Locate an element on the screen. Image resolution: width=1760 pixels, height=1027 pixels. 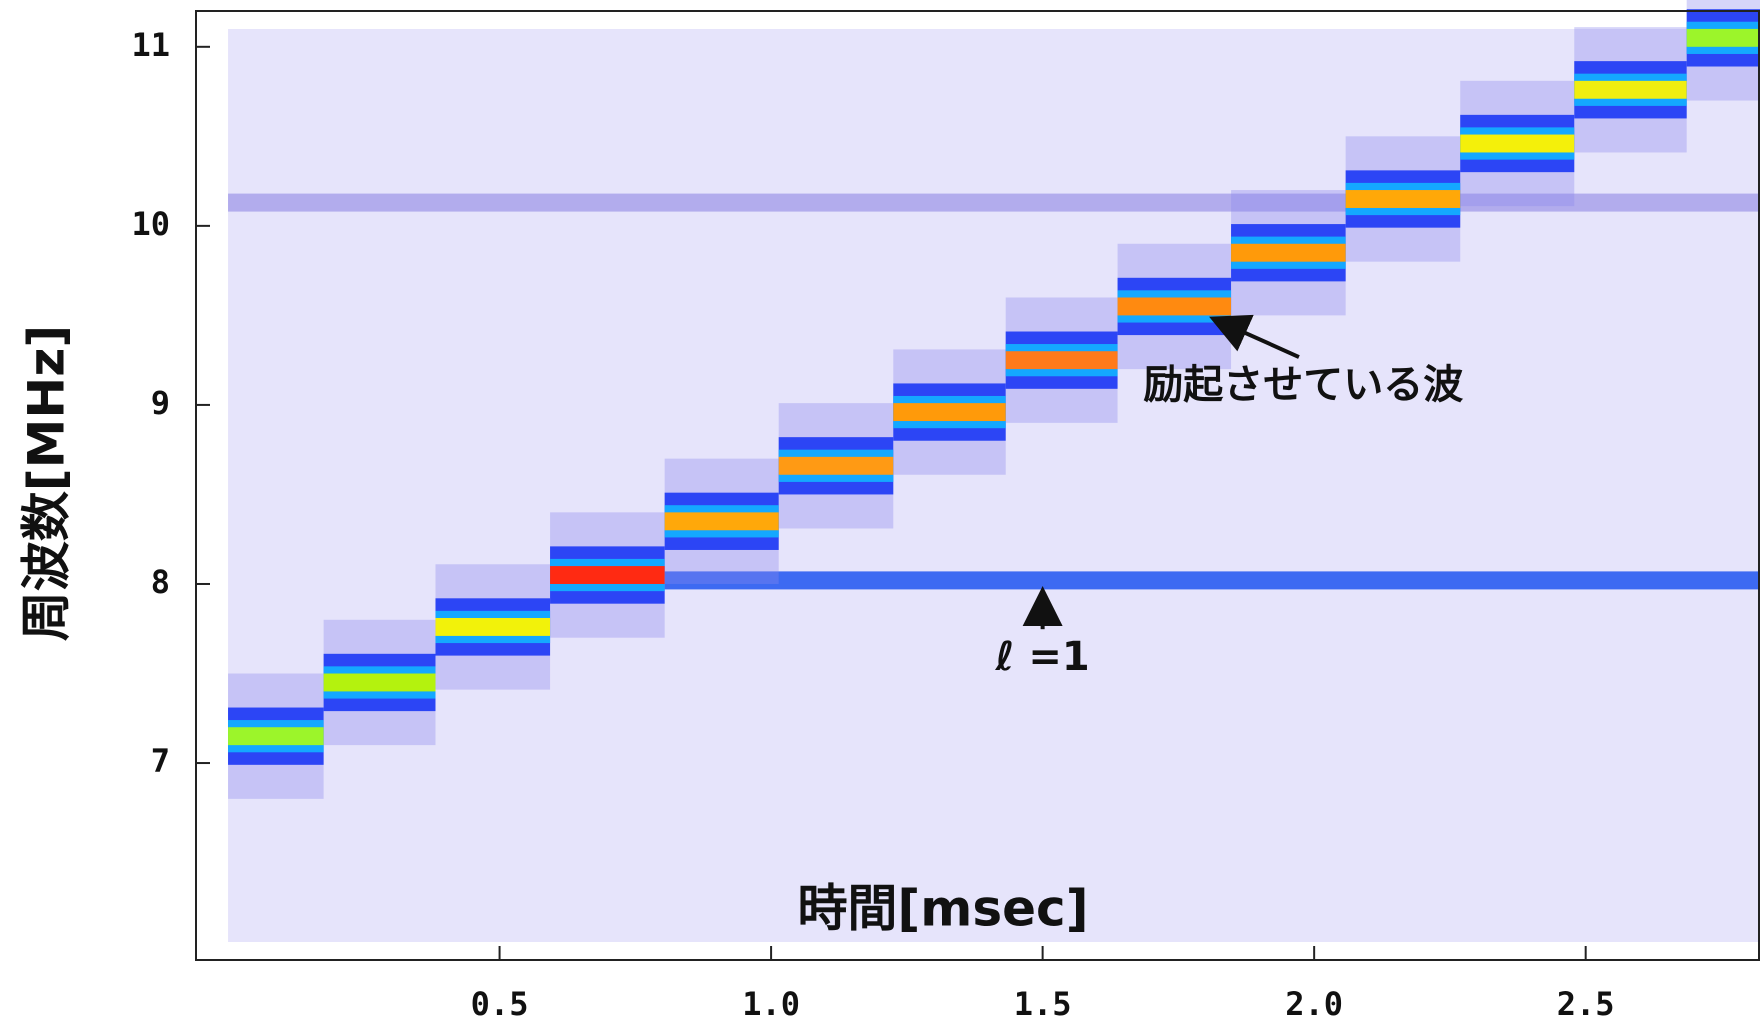
x-tick-label: 2.0 is located at coordinates (1314, 1004).